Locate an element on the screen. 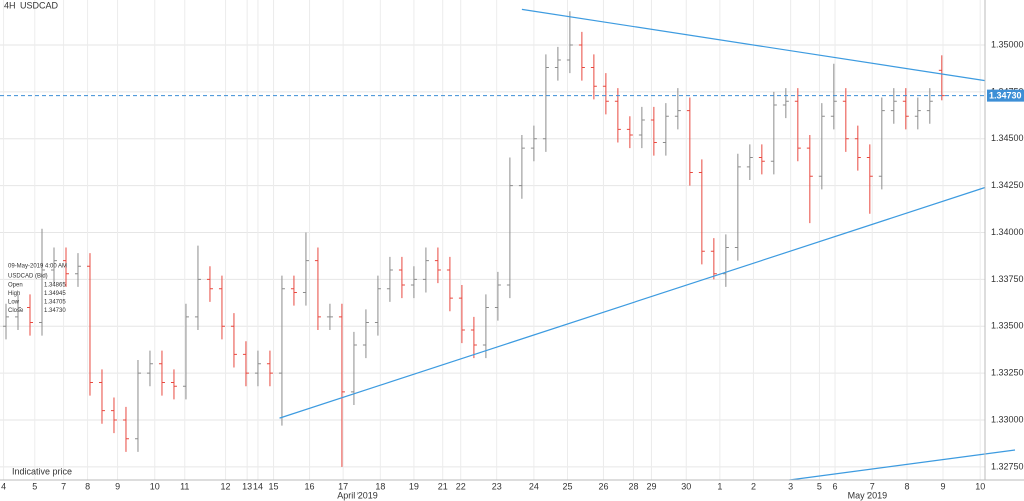 The height and width of the screenshot is (501, 1024). info-value: 1.34945 is located at coordinates (55, 294).